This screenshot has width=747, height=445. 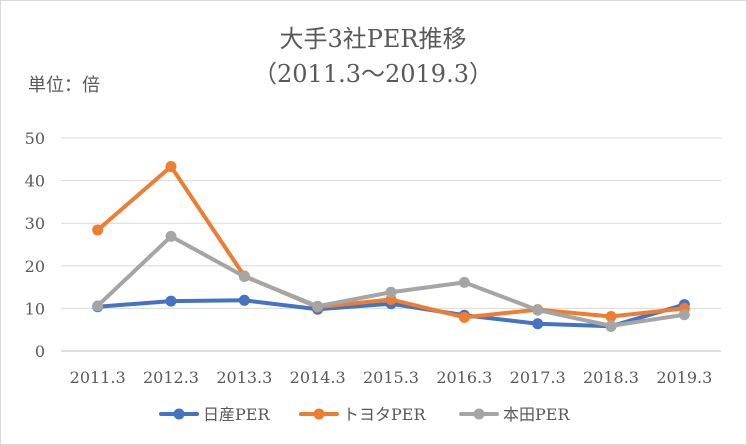 I want to click on legend-label: 日産PER, so click(x=236, y=414).